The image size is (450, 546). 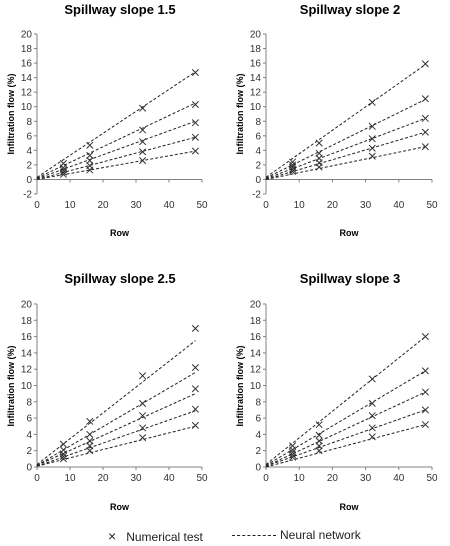 I want to click on legend-numerical-test: × Numerical test, so click(x=155, y=536).